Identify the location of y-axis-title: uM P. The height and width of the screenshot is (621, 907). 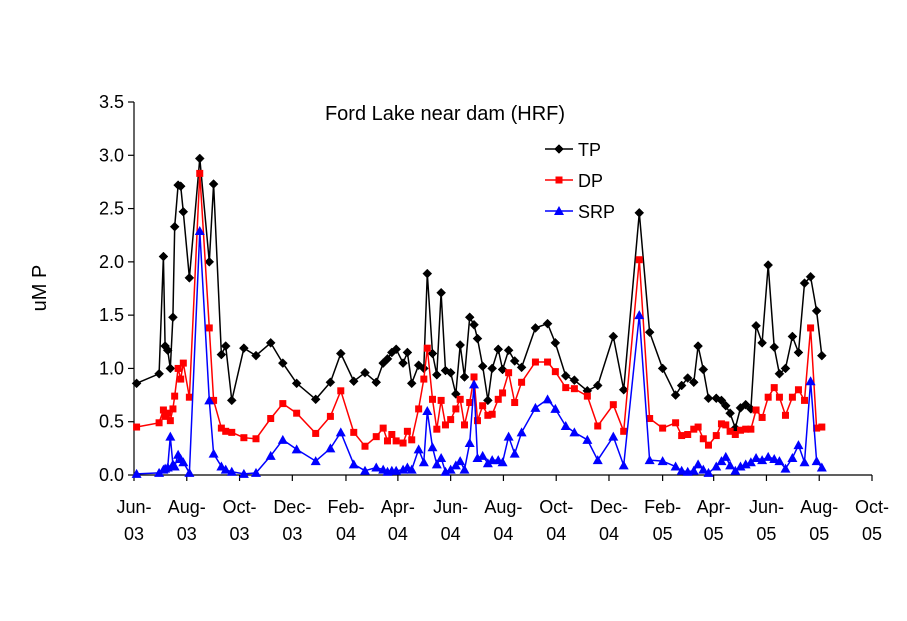
(40, 288).